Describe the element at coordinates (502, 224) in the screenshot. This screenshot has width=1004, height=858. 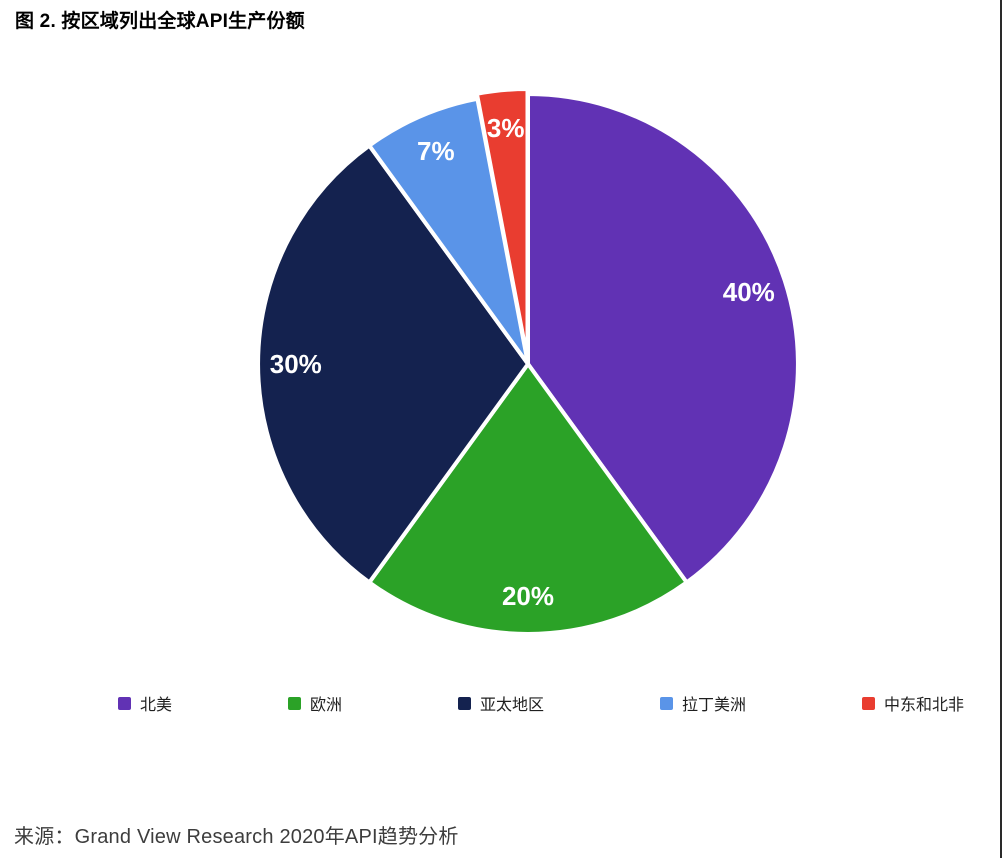
I see `pie-slice-mena` at that location.